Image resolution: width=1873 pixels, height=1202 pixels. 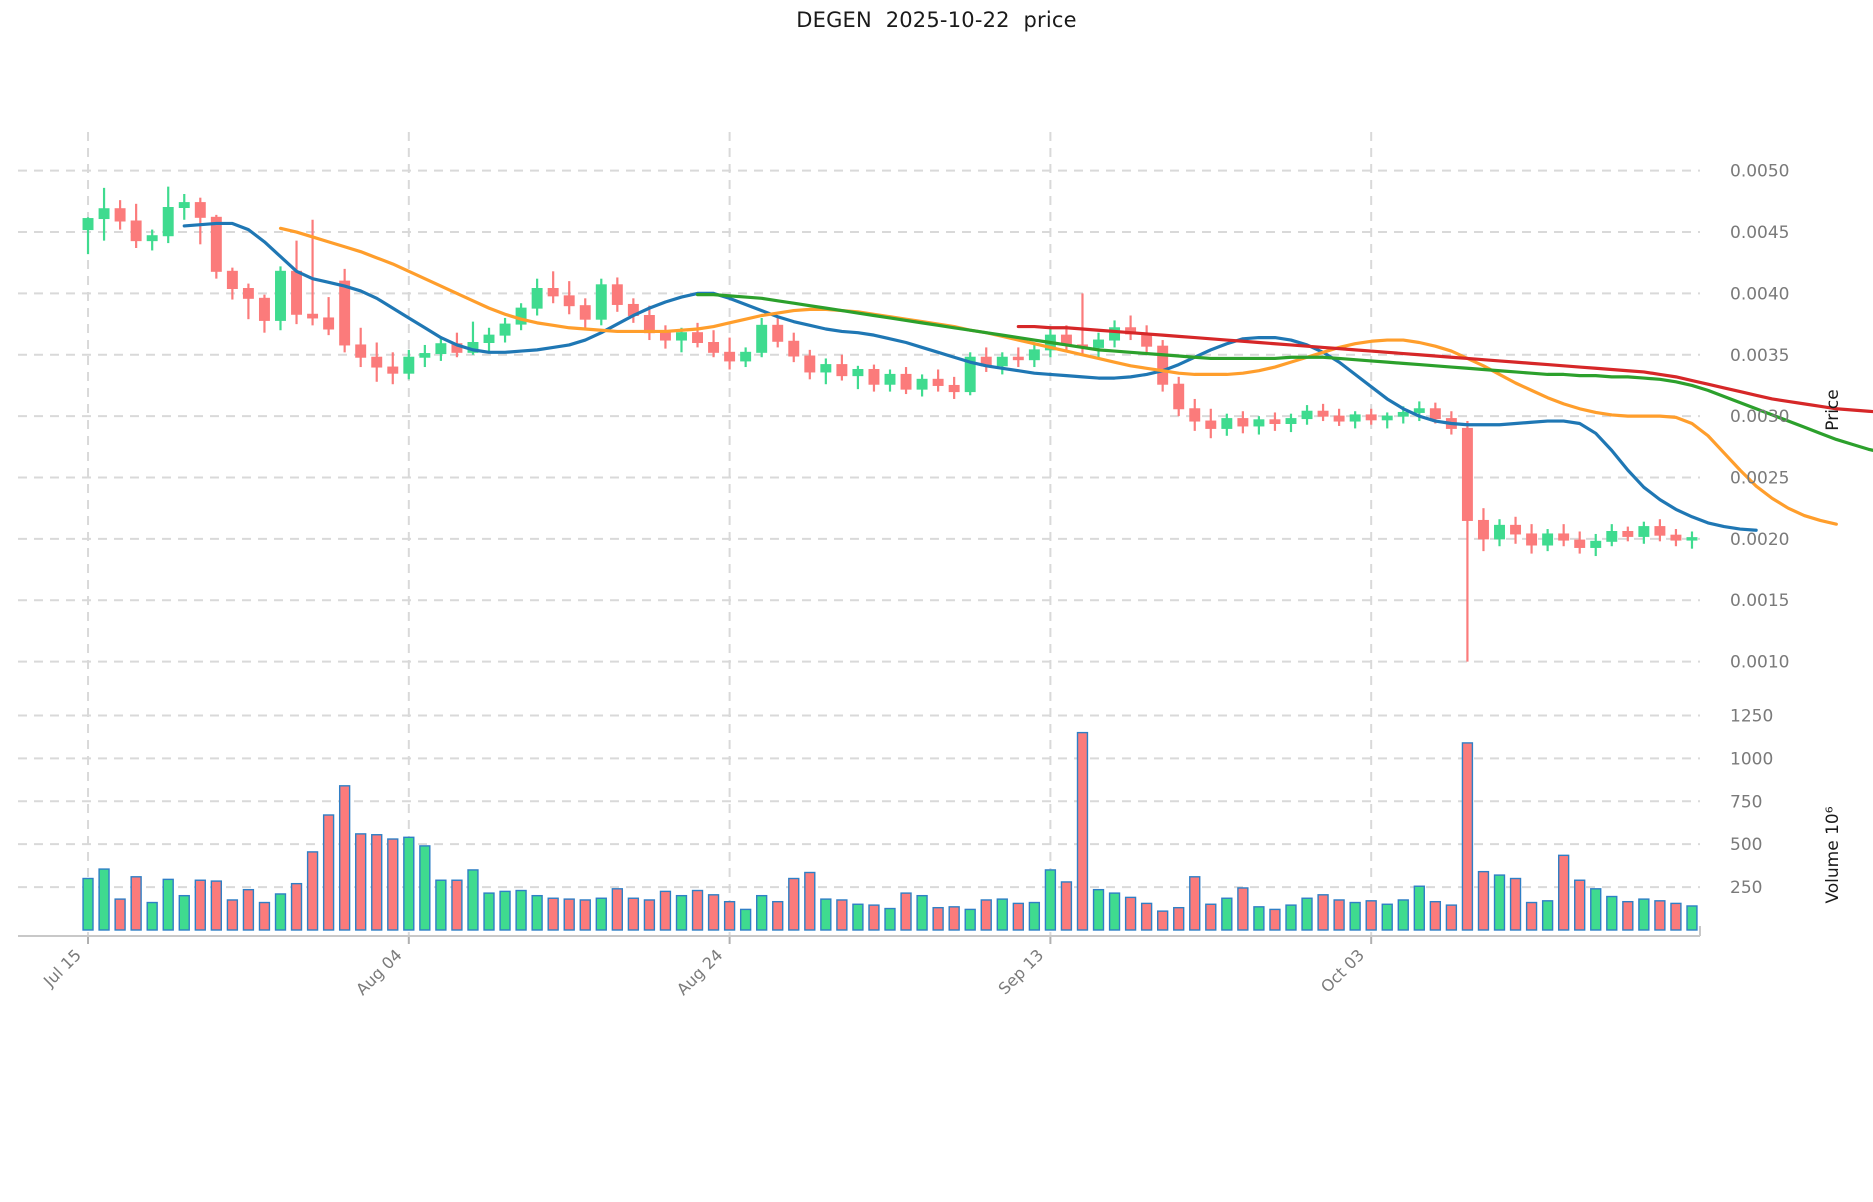 I want to click on price-tick-label: 0.0040, so click(x=1759, y=294).